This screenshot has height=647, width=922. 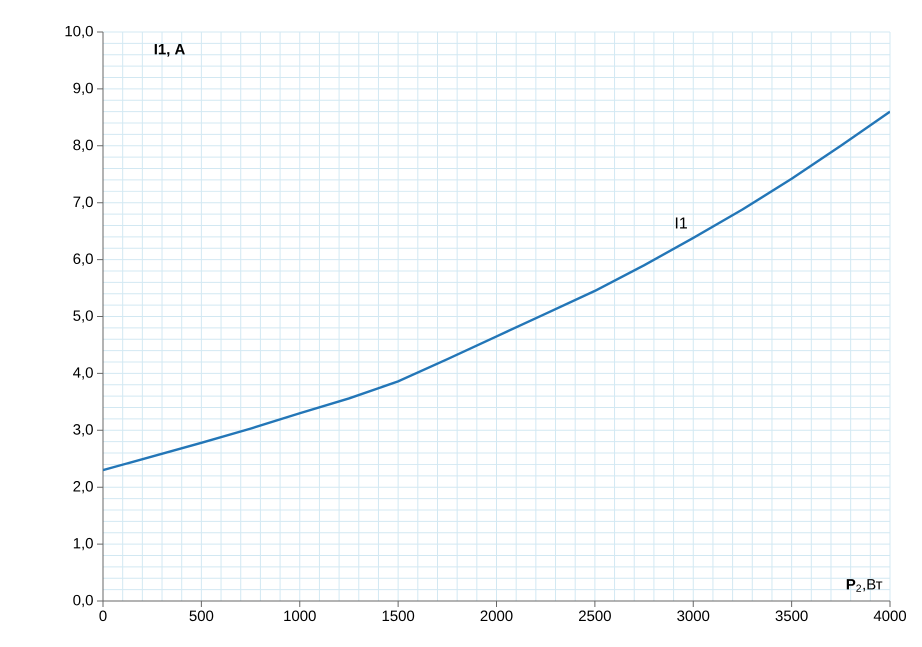 What do you see at coordinates (496, 616) in the screenshot?
I see `x-tick-label: 2000` at bounding box center [496, 616].